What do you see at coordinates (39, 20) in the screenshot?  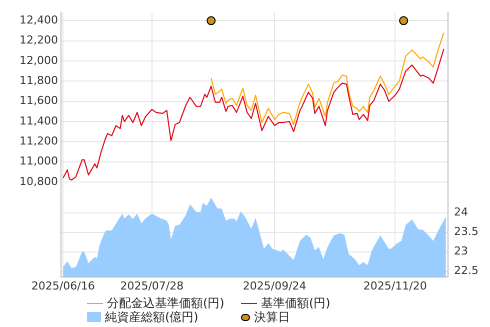 I see `y-tick-label: 12,400` at bounding box center [39, 20].